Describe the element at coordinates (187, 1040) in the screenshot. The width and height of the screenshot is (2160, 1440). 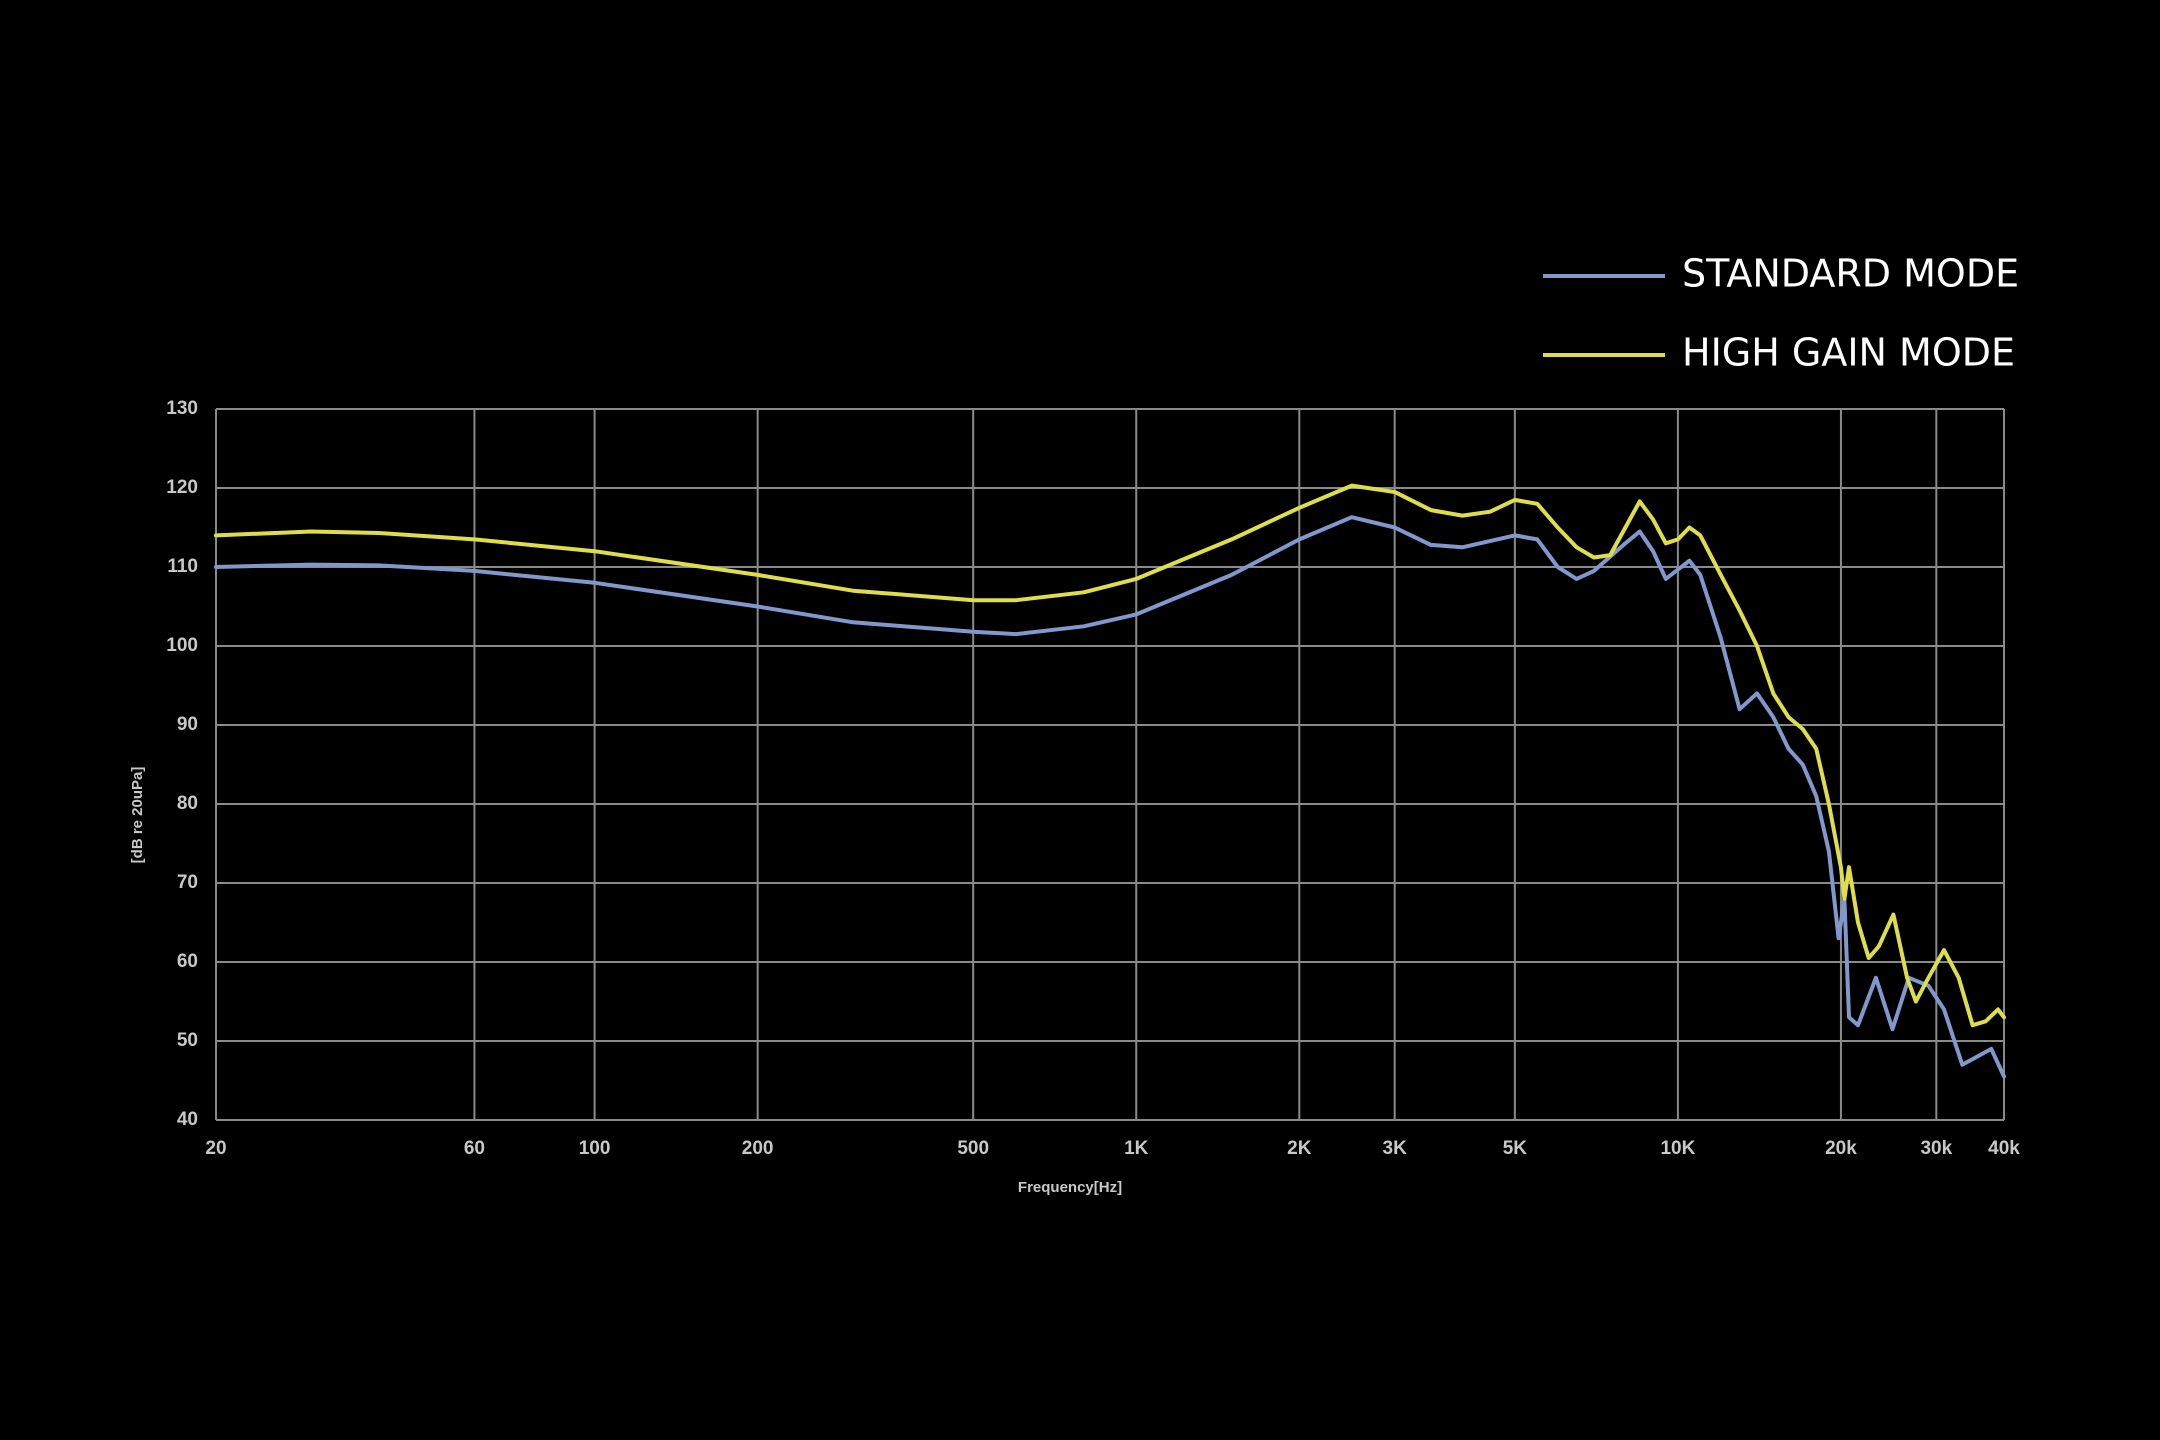
I see `y-tick-label: 50` at that location.